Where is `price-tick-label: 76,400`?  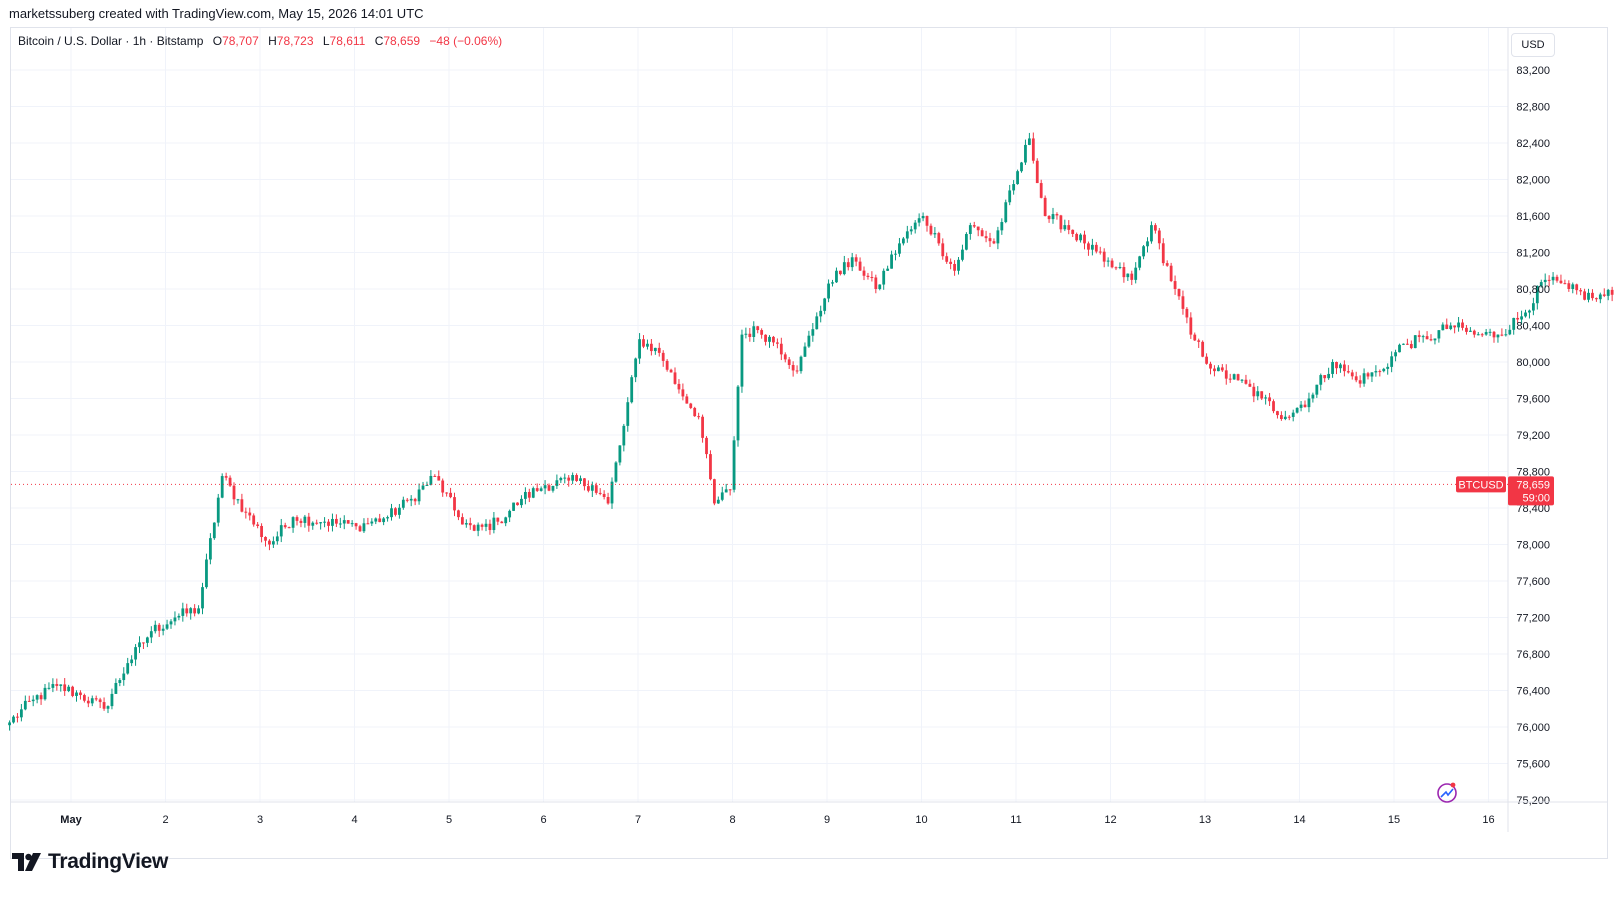 price-tick-label: 76,400 is located at coordinates (1533, 692).